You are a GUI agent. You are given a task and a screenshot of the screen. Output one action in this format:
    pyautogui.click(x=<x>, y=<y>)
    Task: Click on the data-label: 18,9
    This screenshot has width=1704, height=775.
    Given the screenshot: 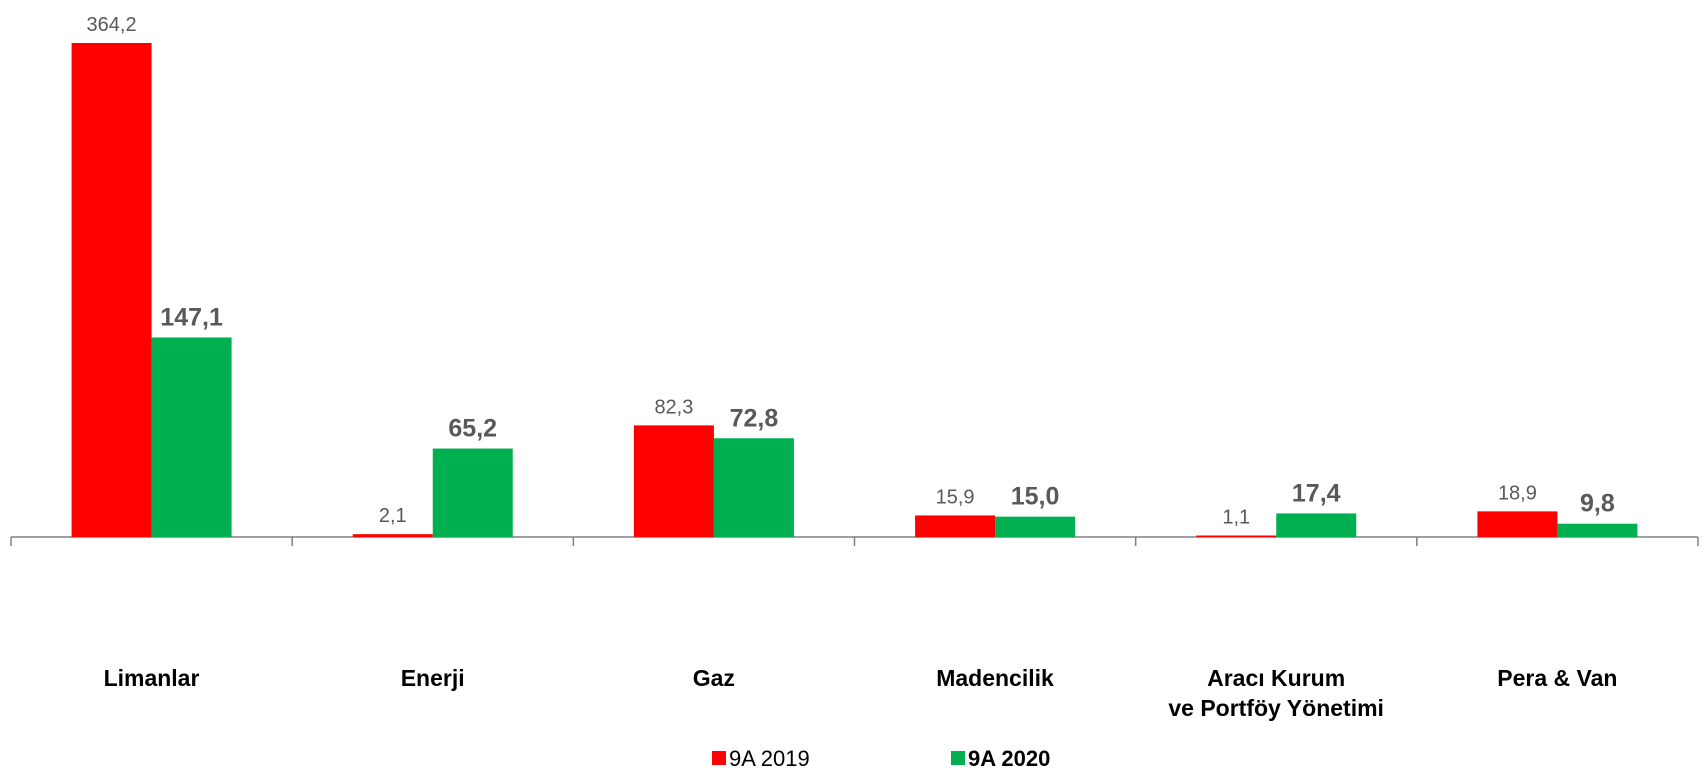 What is the action you would take?
    pyautogui.click(x=1517, y=493)
    